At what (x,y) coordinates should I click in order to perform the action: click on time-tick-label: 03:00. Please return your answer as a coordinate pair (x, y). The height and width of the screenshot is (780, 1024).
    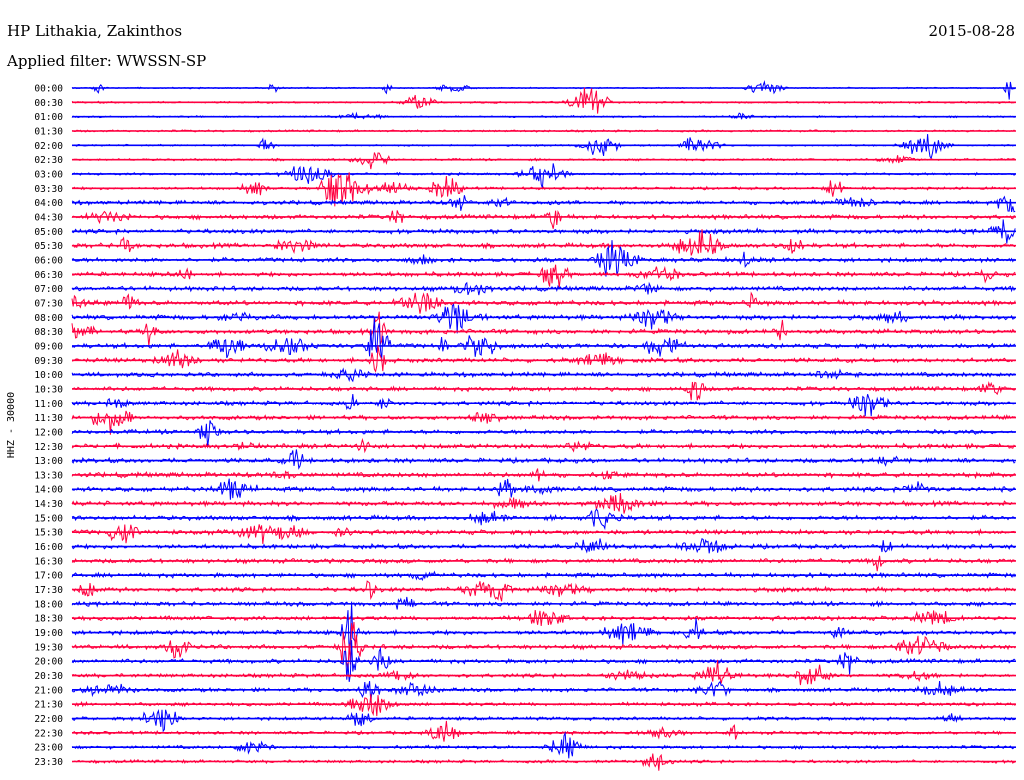
    Looking at the image, I should click on (48, 175).